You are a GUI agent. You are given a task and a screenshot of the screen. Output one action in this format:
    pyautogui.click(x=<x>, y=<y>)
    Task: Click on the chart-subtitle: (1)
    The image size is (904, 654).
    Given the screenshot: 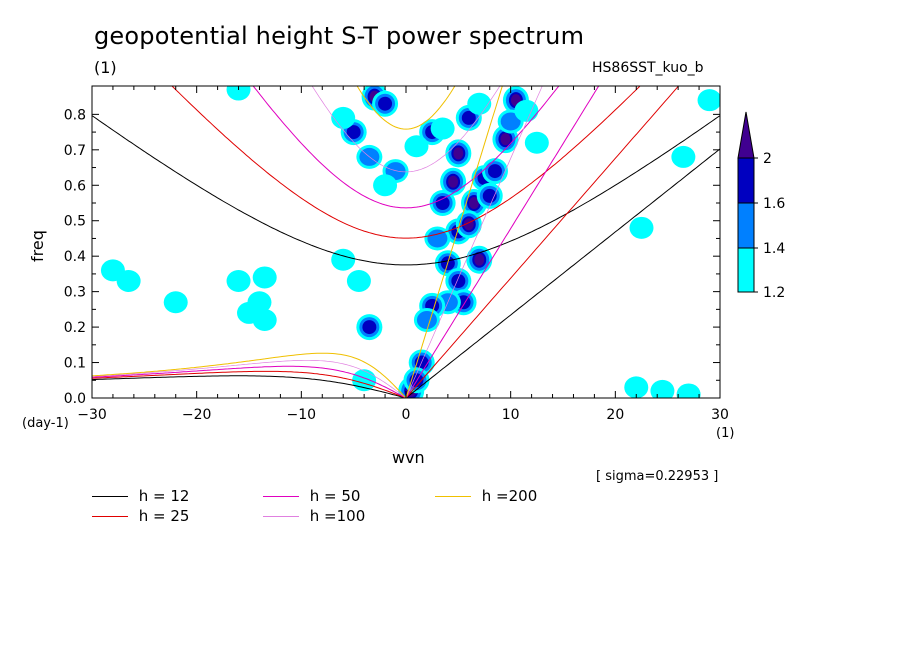 What is the action you would take?
    pyautogui.click(x=105, y=67)
    